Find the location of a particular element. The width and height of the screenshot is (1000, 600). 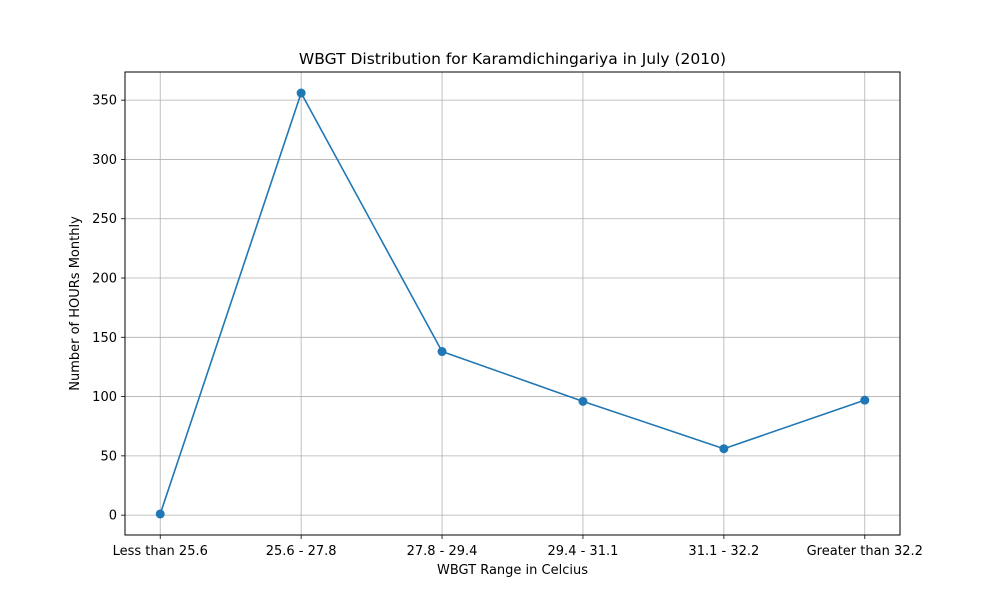

x-tick-label: 27.8 - 29.4 is located at coordinates (442, 551).